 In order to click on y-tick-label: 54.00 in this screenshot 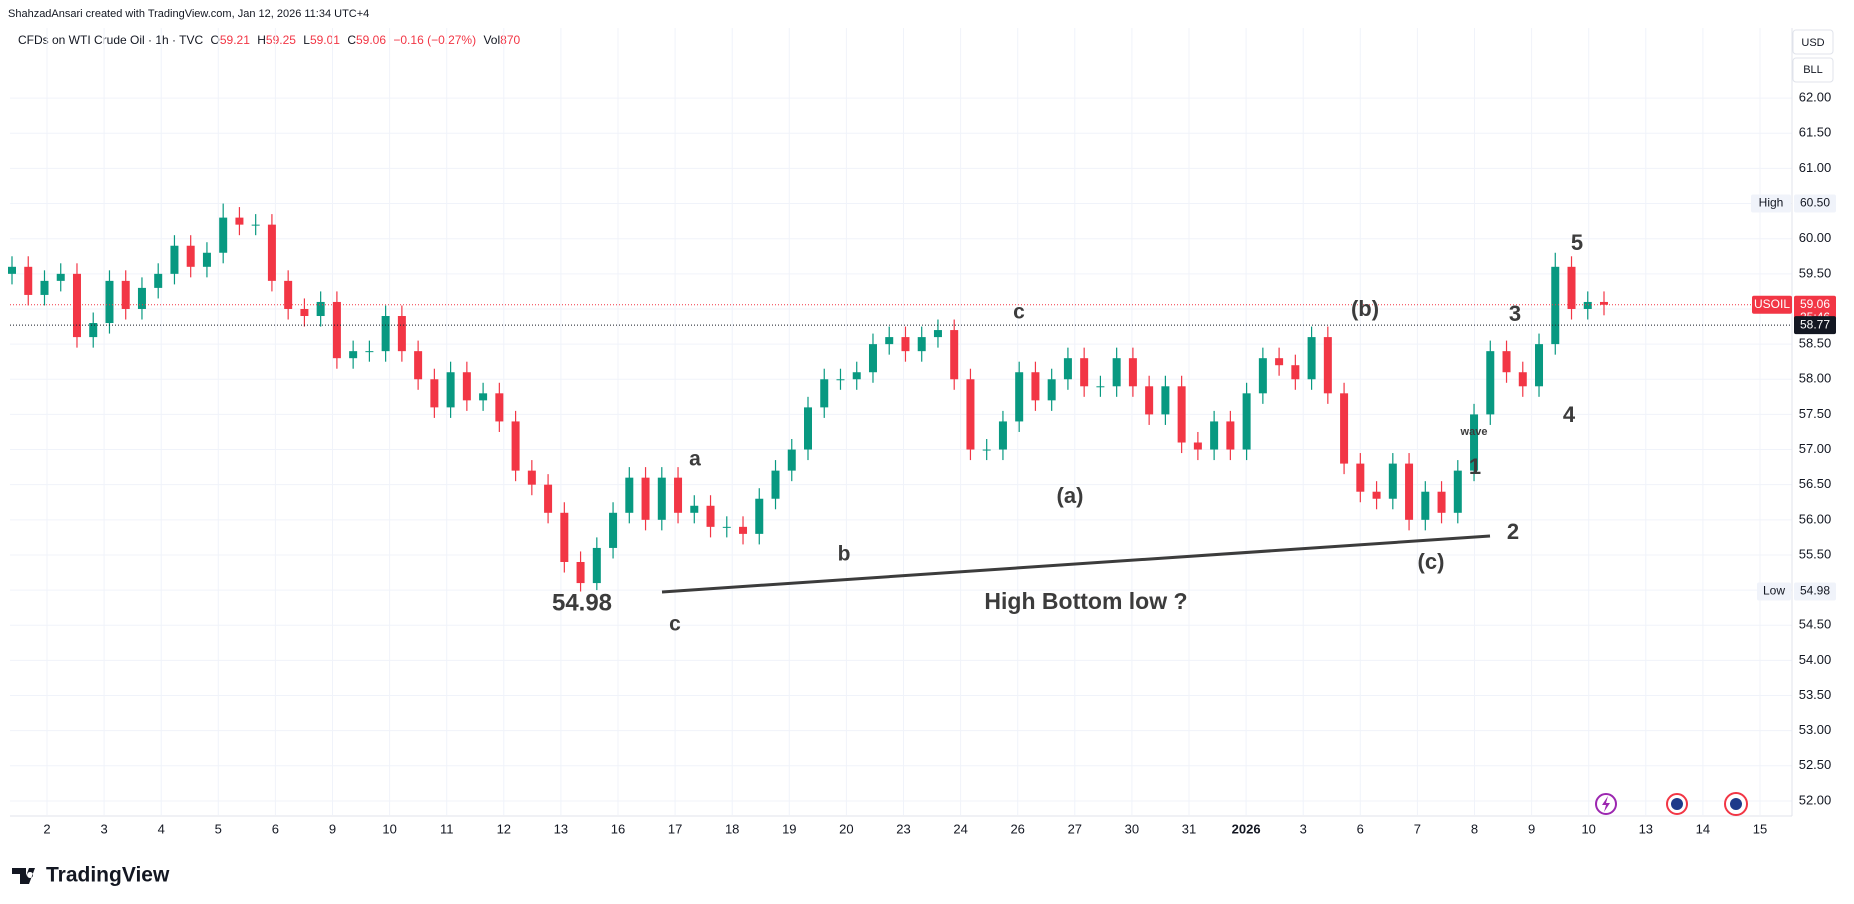, I will do `click(1815, 659)`.